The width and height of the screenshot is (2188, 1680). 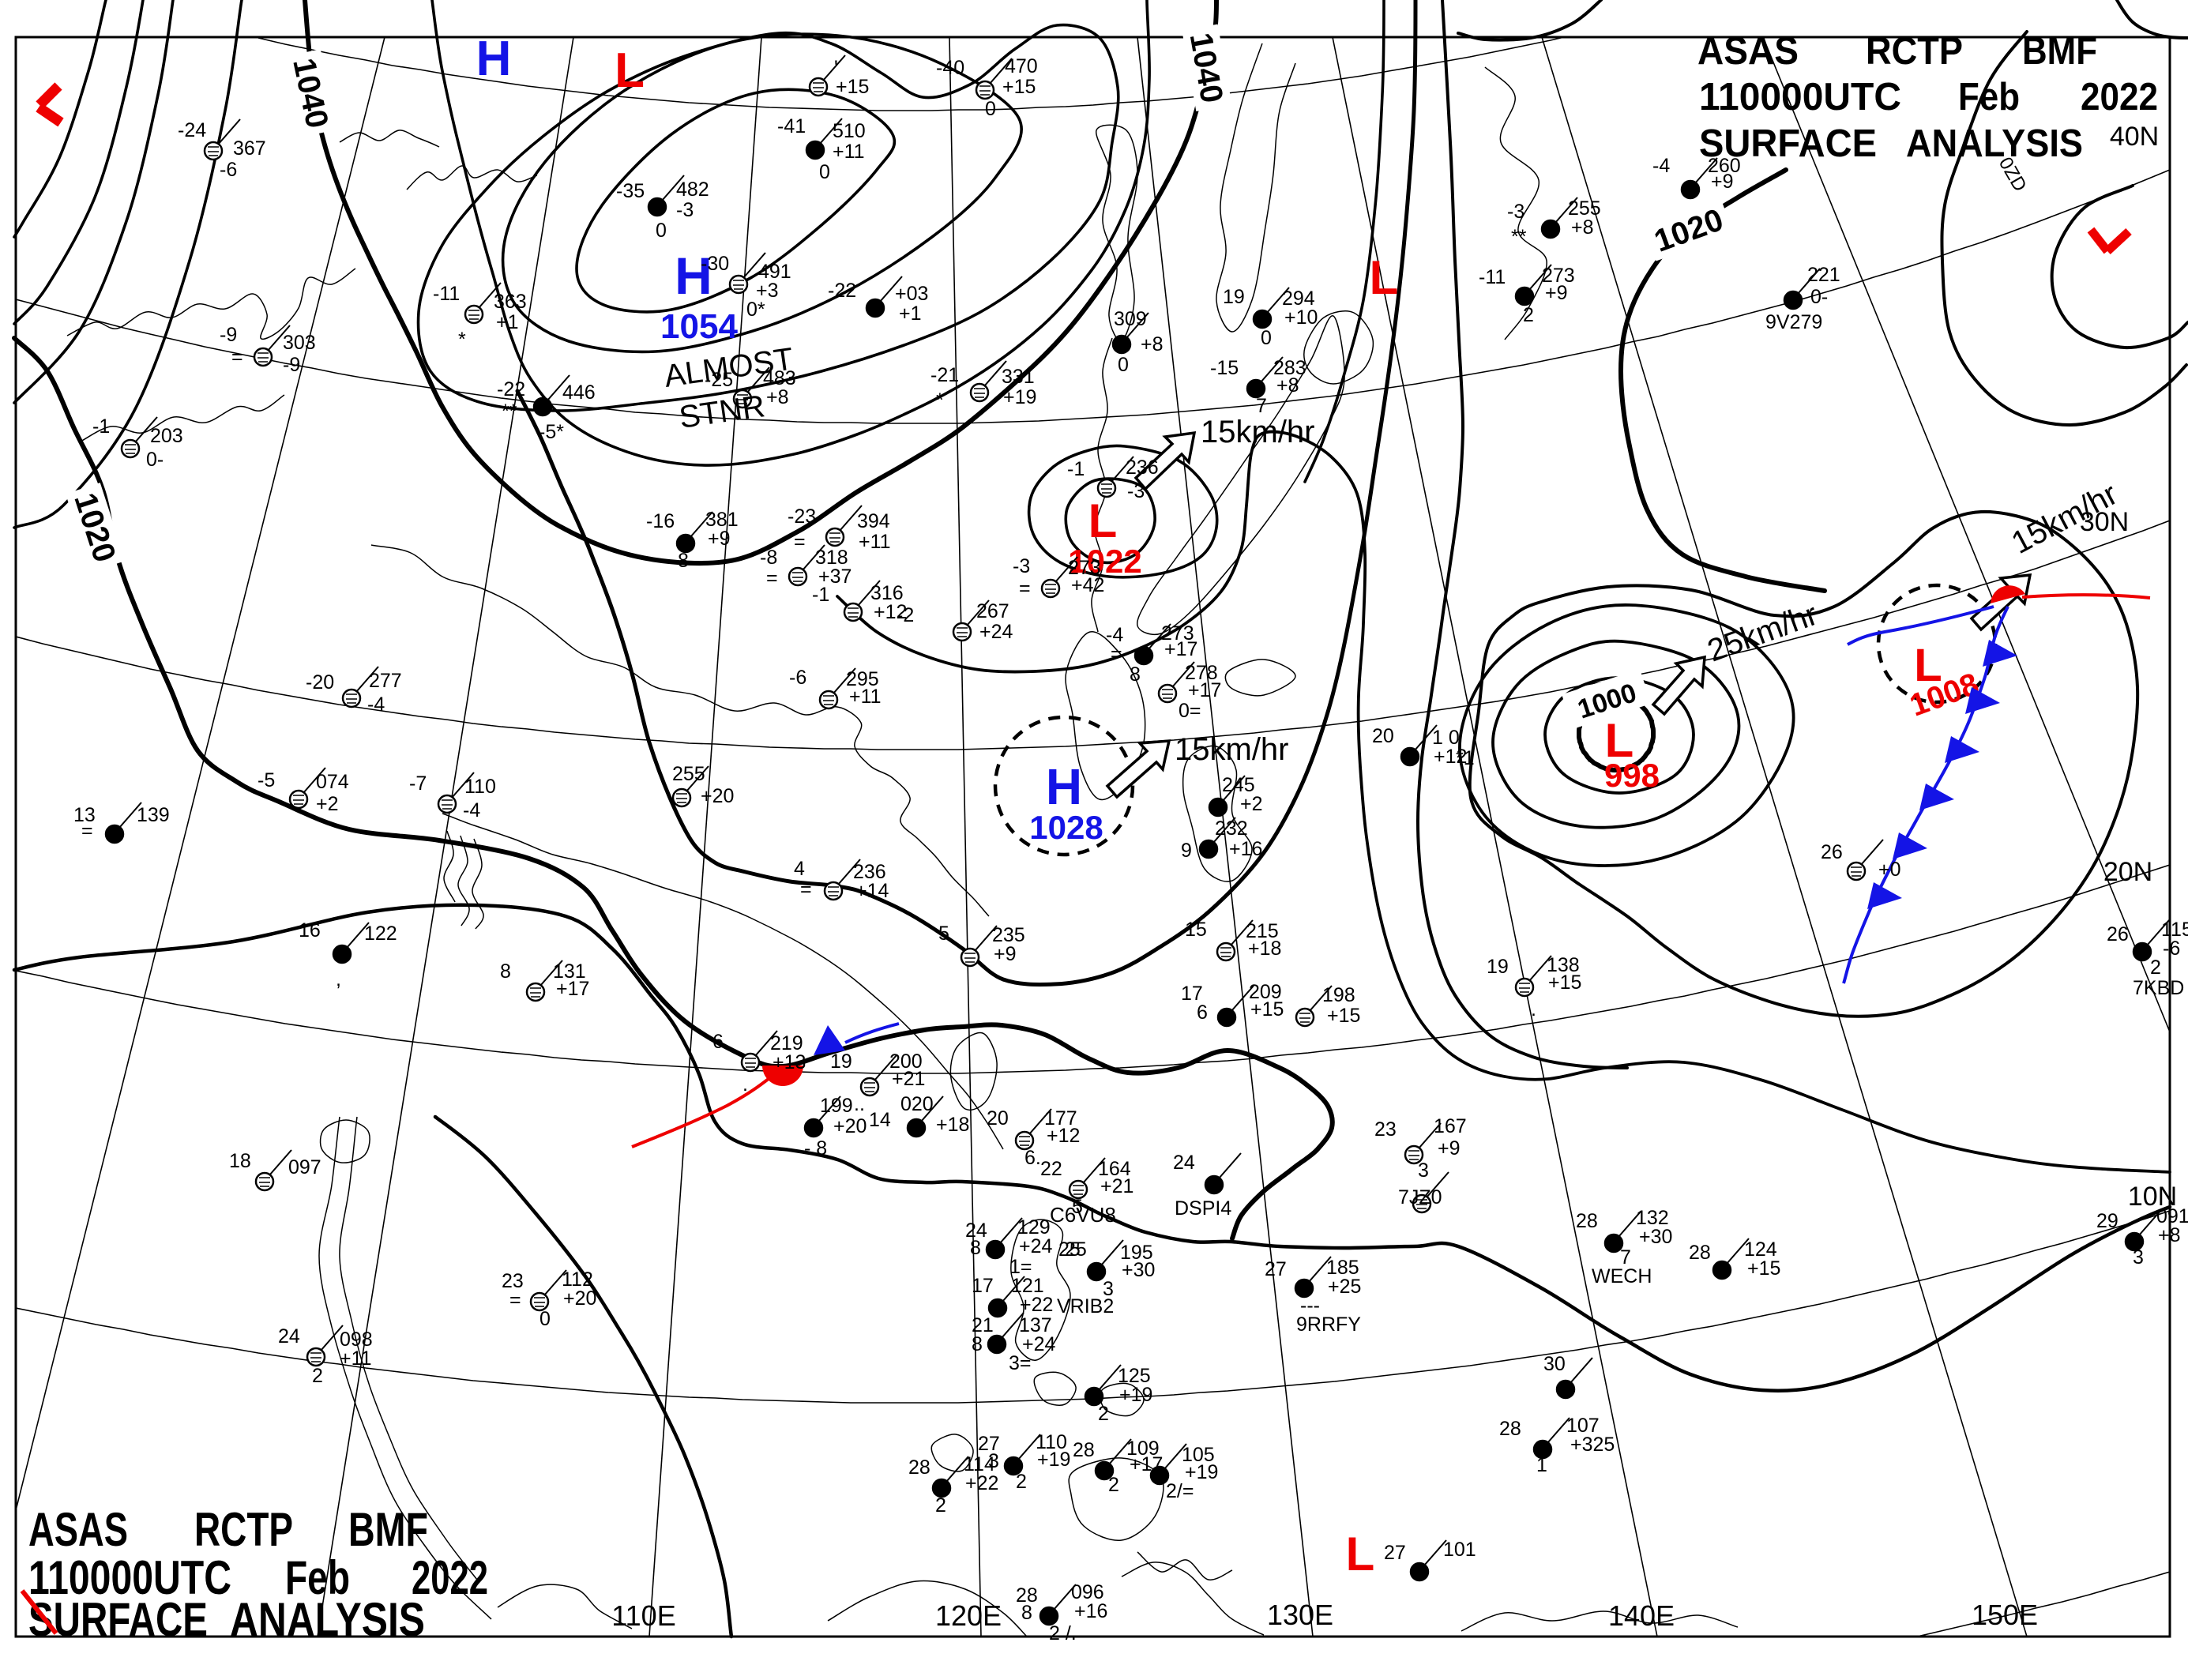 What do you see at coordinates (1087, 585) in the screenshot?
I see `svg-text: +42` at bounding box center [1087, 585].